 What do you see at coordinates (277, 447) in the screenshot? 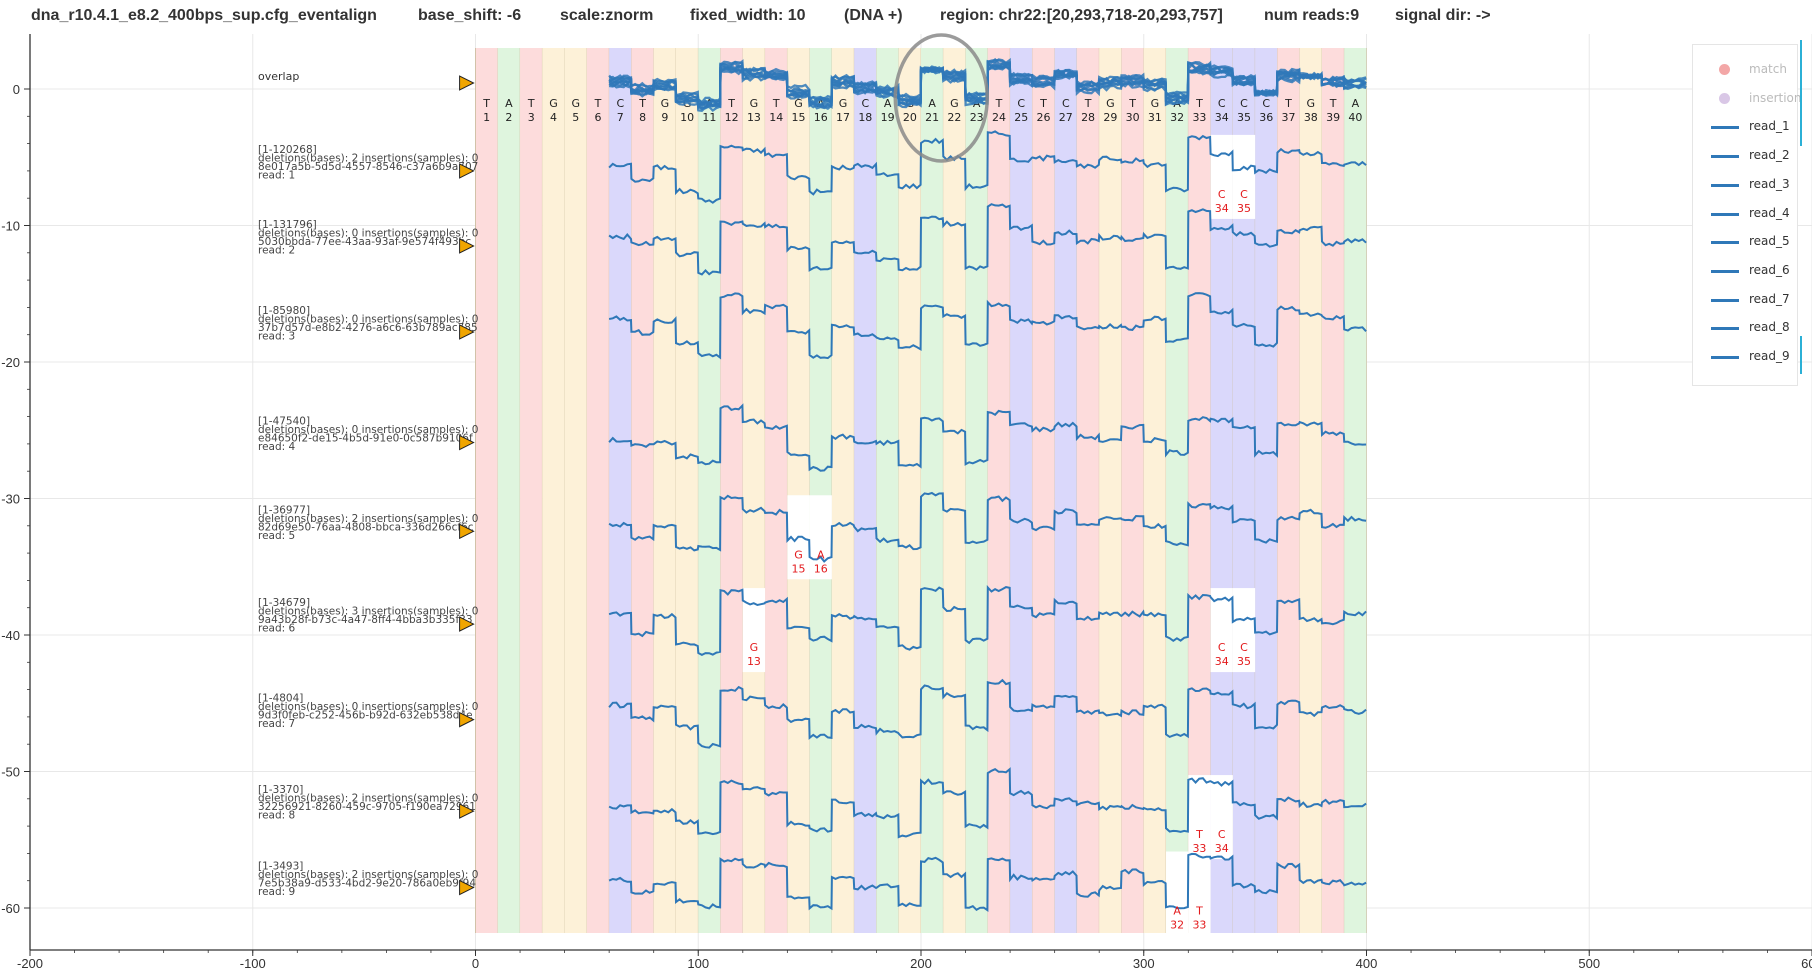
I see `read-annotation-line: read: 4` at bounding box center [277, 447].